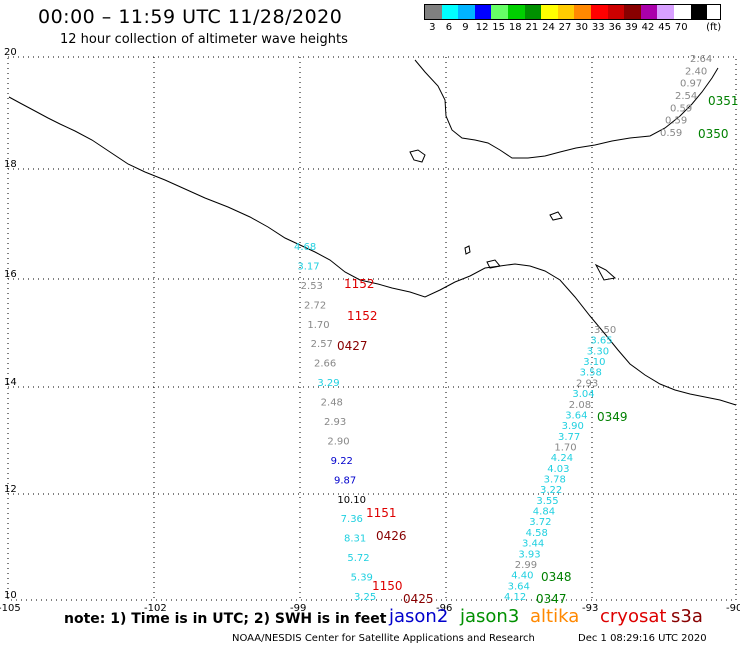  What do you see at coordinates (10, 595) in the screenshot?
I see `lat-label: 10` at bounding box center [10, 595].